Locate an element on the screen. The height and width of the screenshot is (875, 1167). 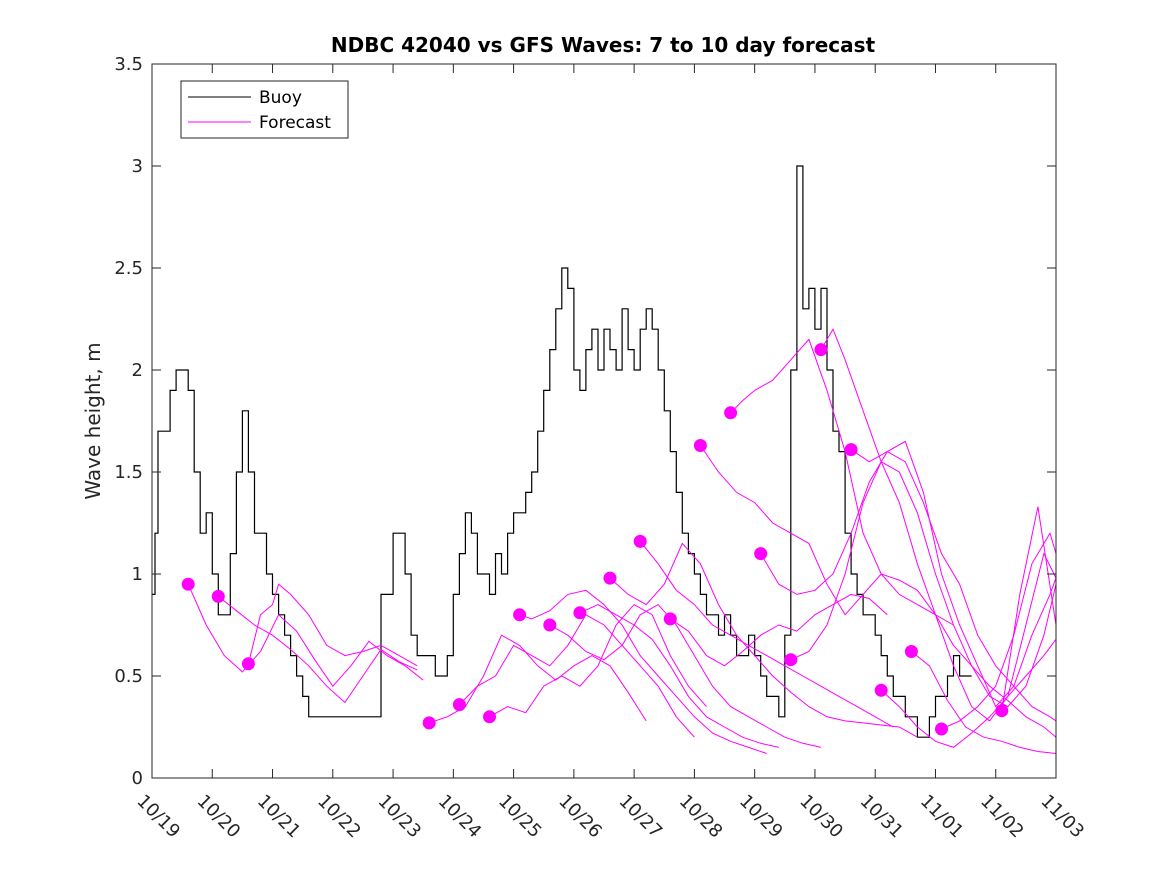
y-tick-label: 2.5 is located at coordinates (128, 268).